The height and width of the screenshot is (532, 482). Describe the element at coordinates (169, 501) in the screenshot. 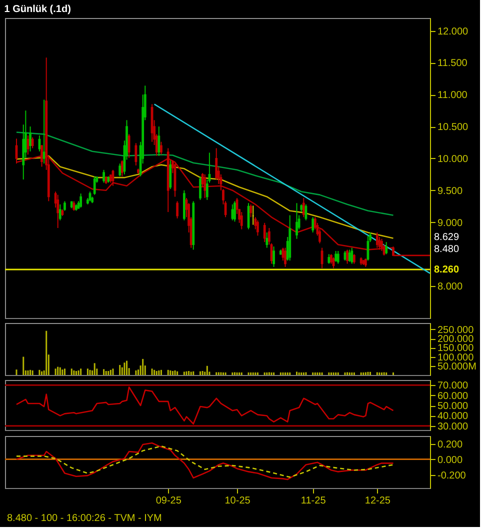

I see `x-tick-label: 09-25` at that location.